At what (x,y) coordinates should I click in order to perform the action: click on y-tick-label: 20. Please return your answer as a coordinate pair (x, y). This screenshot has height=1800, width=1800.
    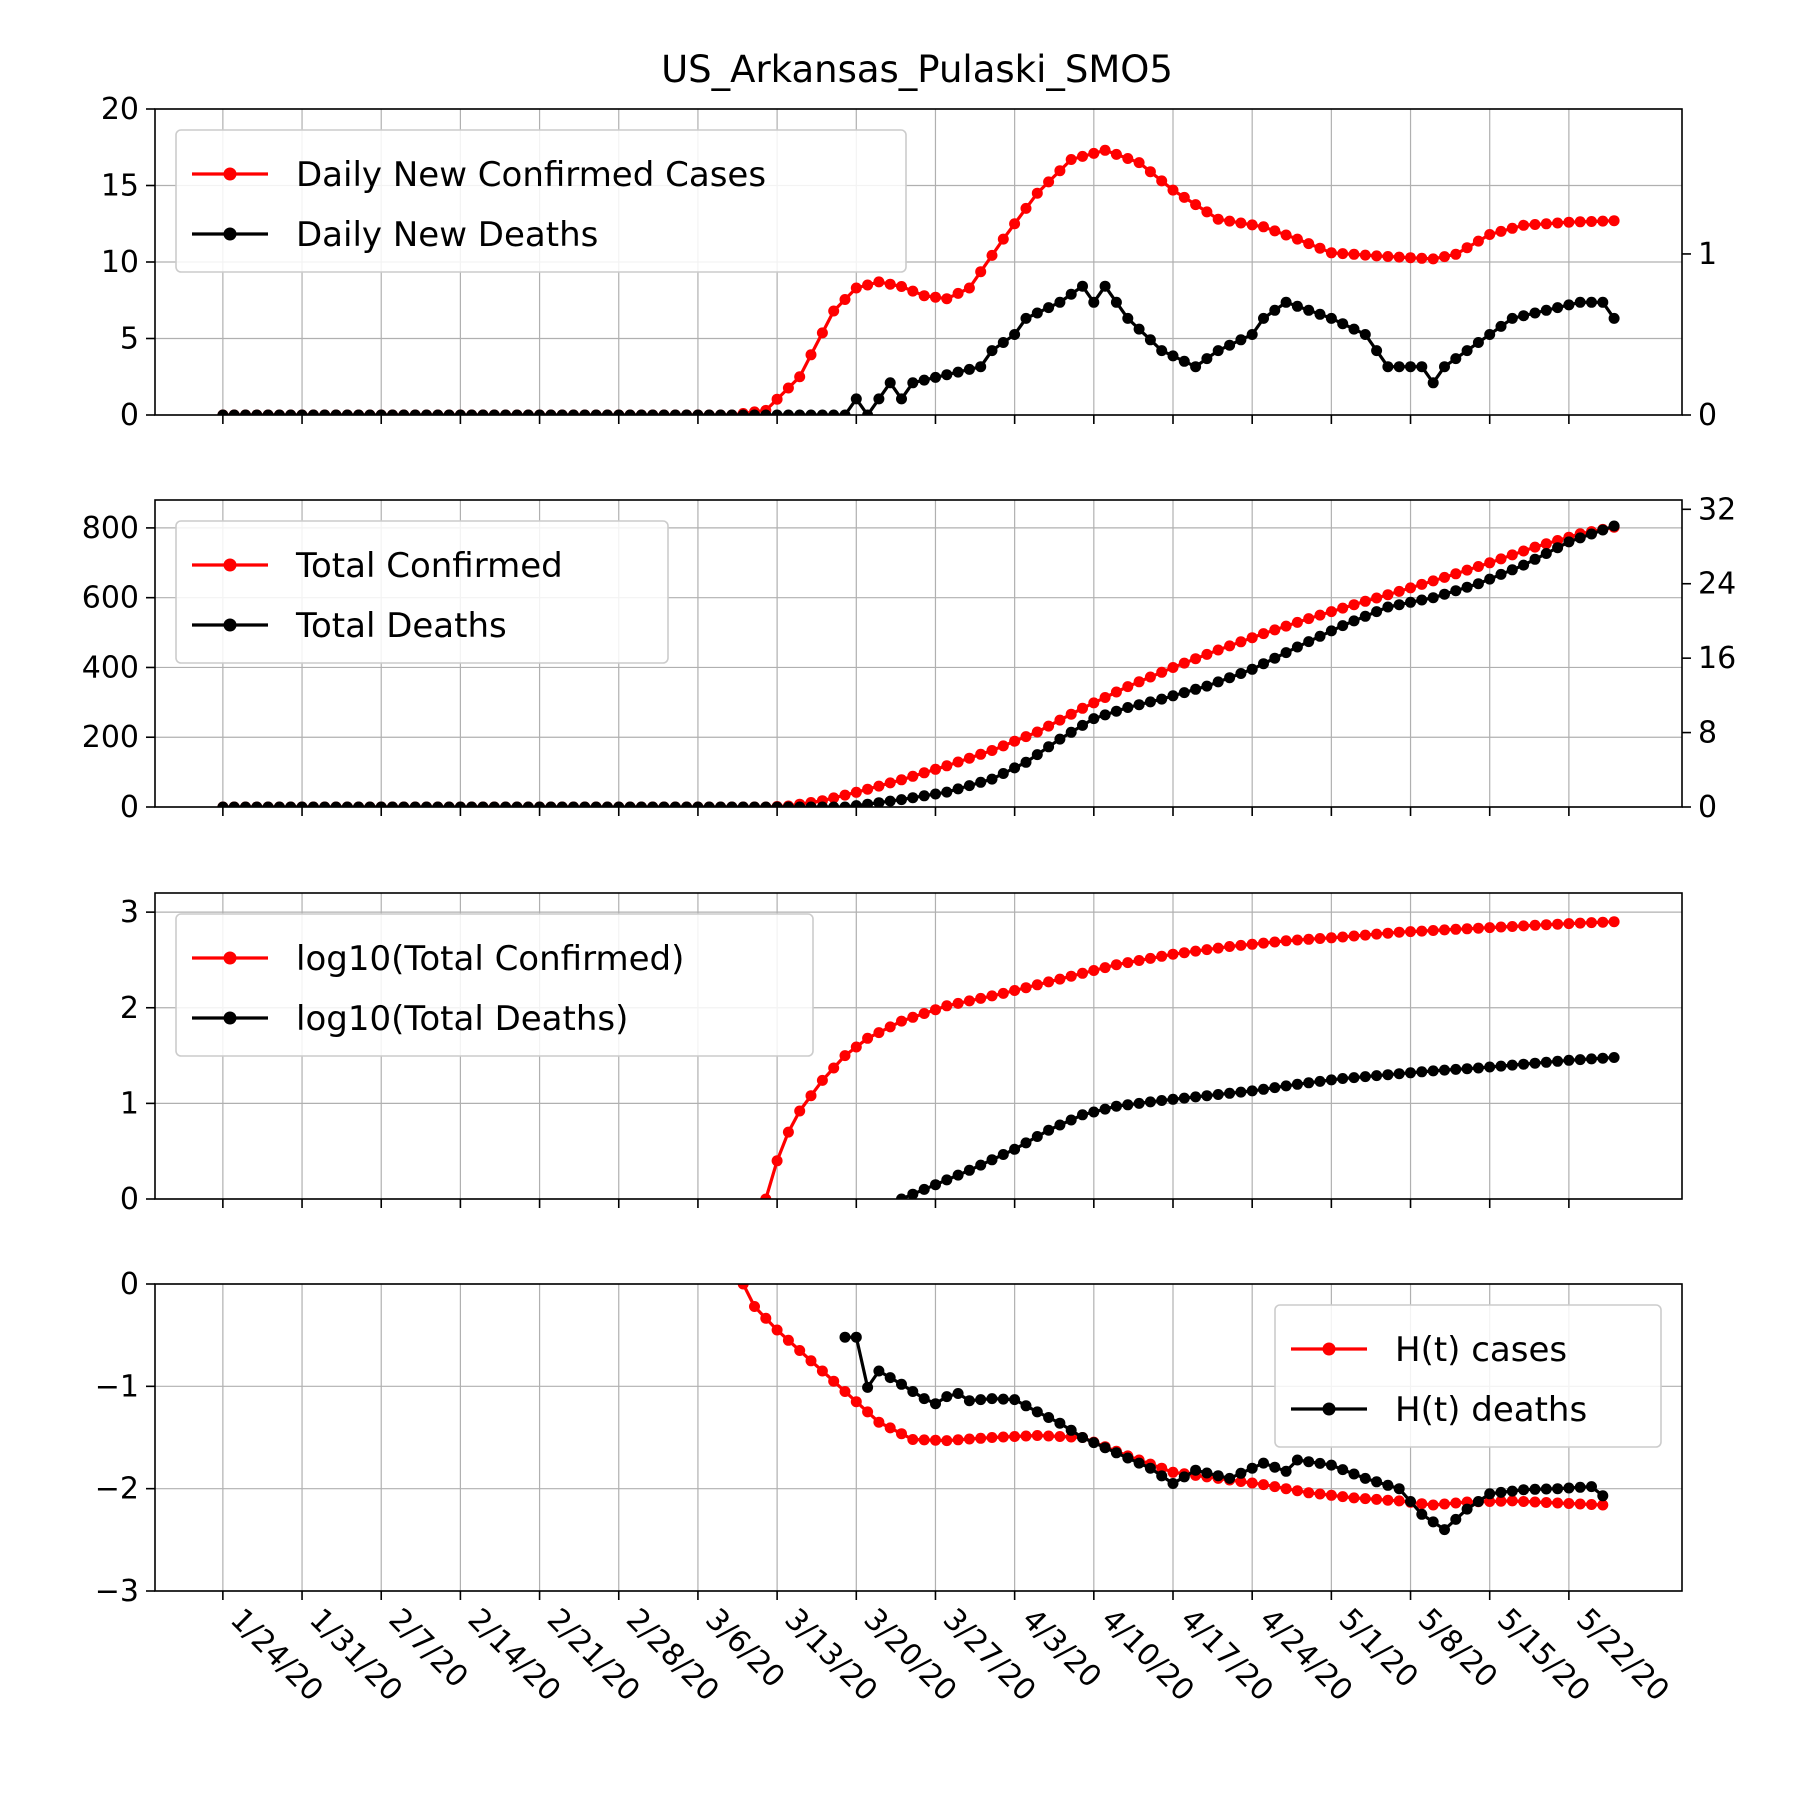
    Looking at the image, I should click on (120, 109).